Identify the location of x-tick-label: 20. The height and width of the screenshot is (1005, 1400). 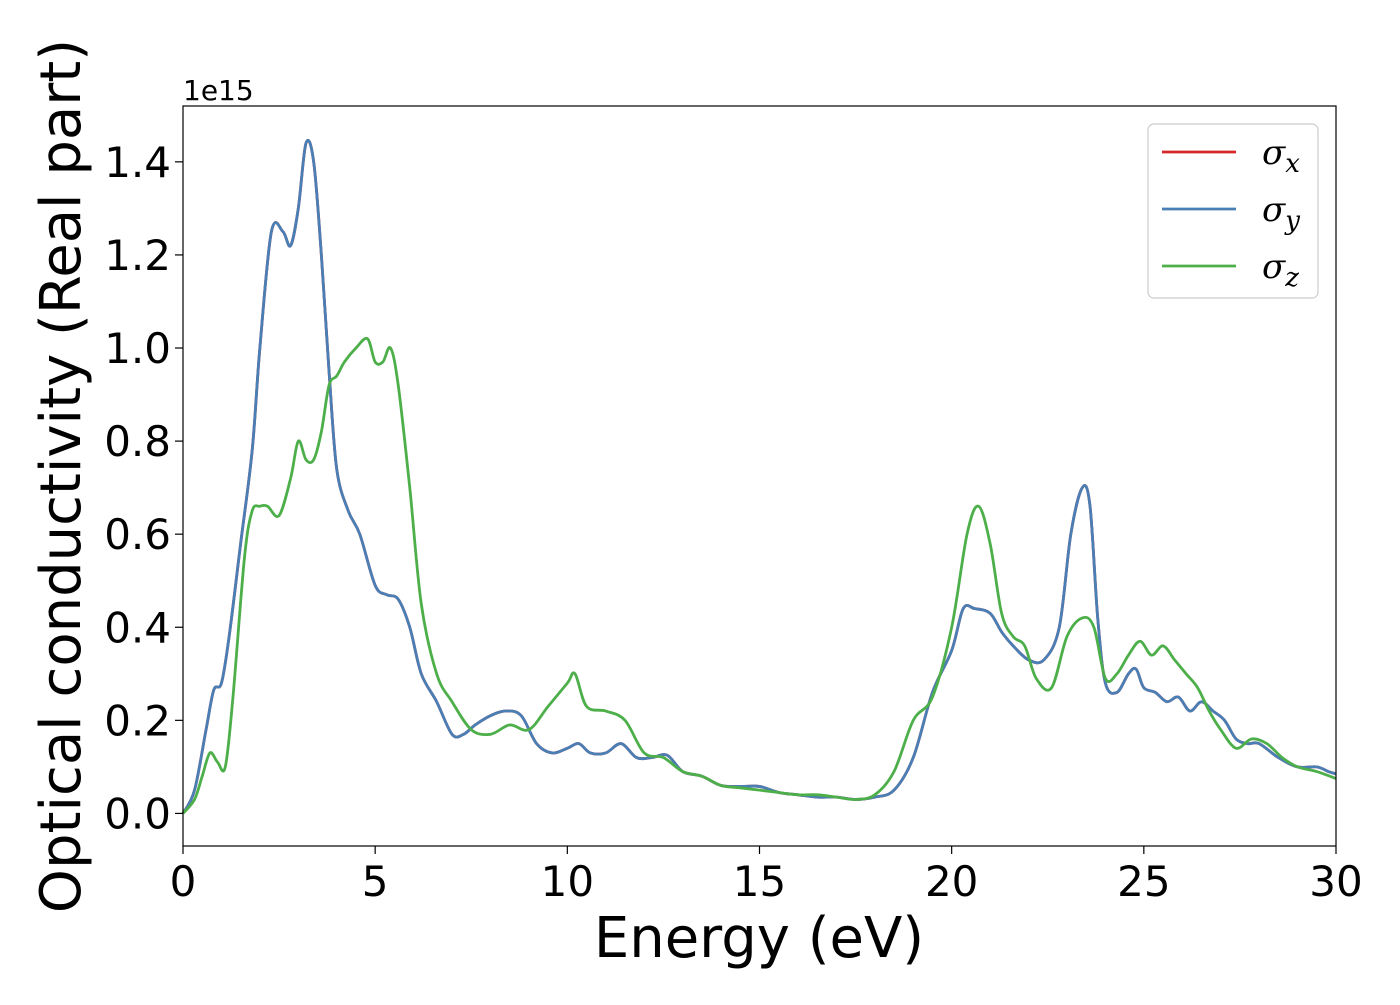
(951, 881).